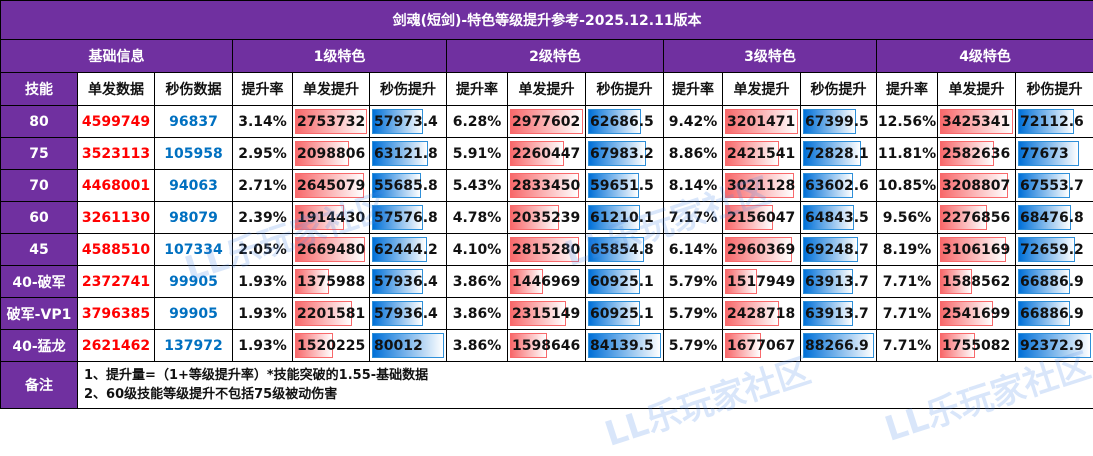 This screenshot has height=456, width=1093. I want to click on dps-gain-cell: 61210.1, so click(625, 218).